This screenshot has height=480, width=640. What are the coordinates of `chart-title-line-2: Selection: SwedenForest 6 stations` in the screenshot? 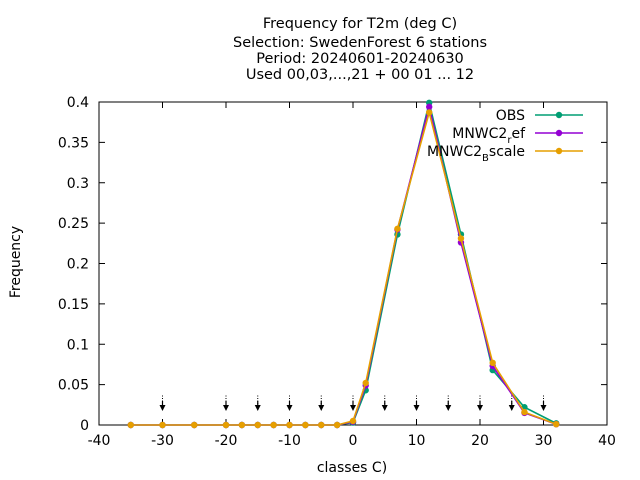 It's located at (359, 43).